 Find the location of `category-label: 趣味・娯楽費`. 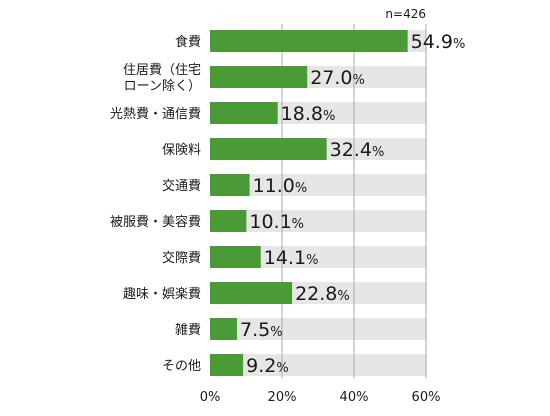

category-label: 趣味・娯楽費 is located at coordinates (162, 294).